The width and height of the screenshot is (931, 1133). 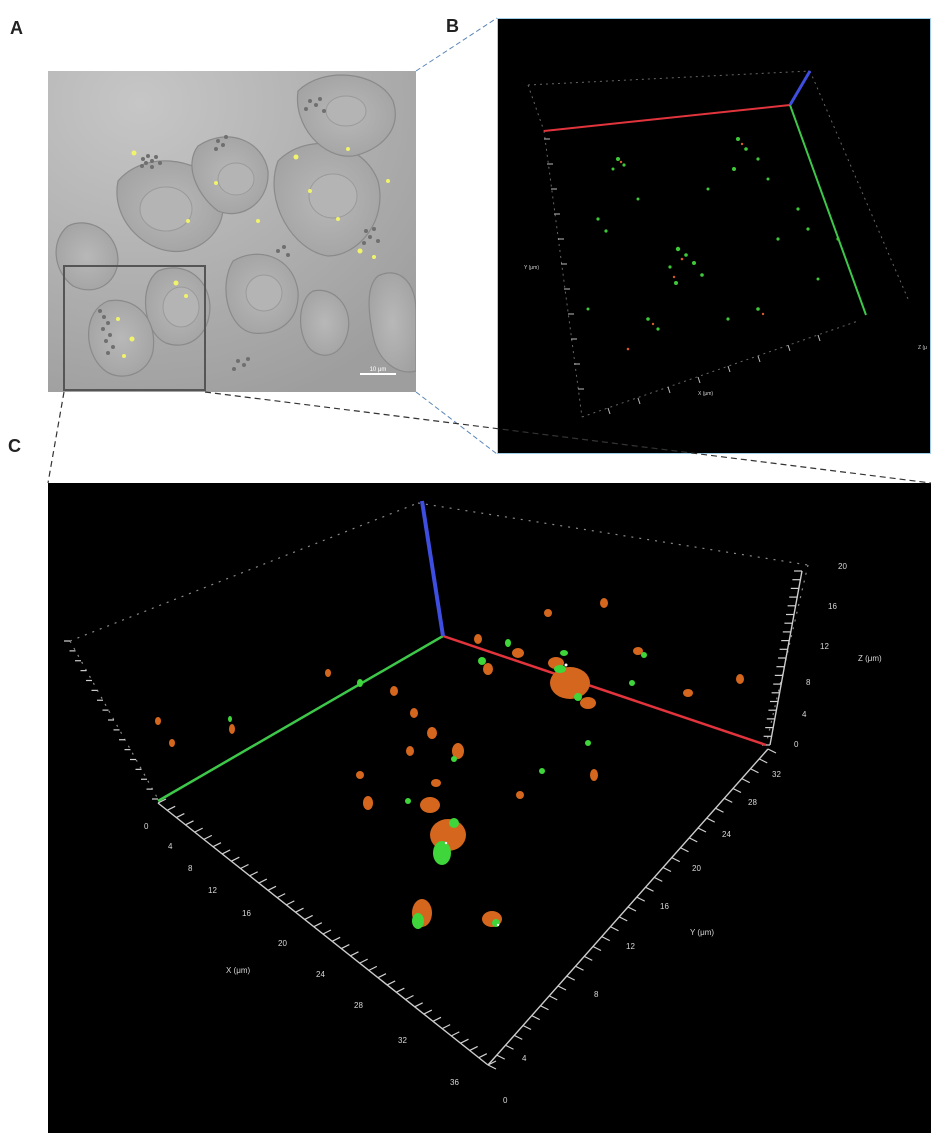 I want to click on y-tick: 4, so click(x=524, y=1058).